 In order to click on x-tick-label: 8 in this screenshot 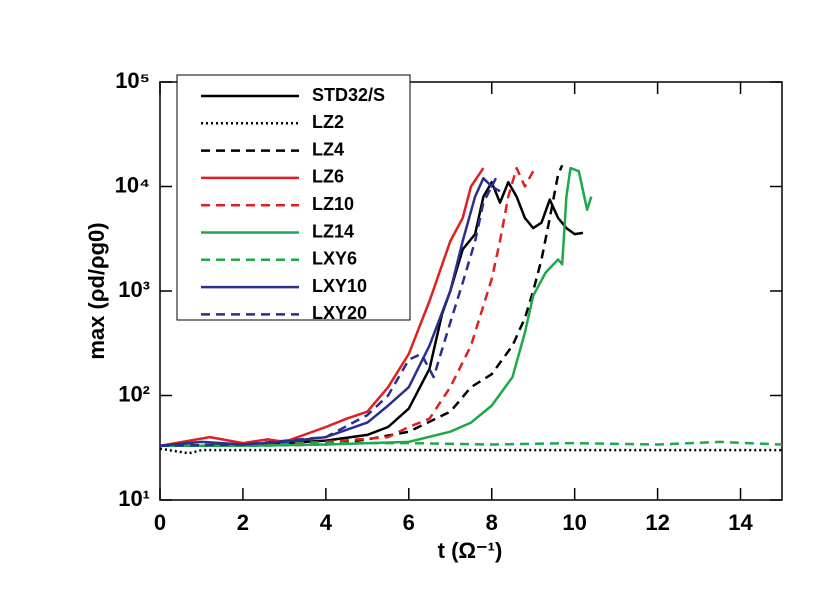, I will do `click(492, 522)`.